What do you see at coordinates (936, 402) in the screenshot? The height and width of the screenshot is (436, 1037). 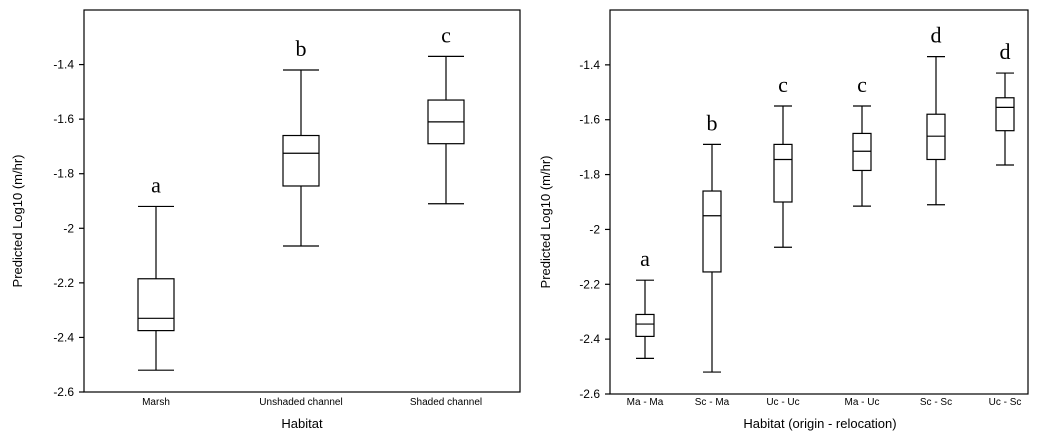 I see `x-category-label: Sc - Sc` at bounding box center [936, 402].